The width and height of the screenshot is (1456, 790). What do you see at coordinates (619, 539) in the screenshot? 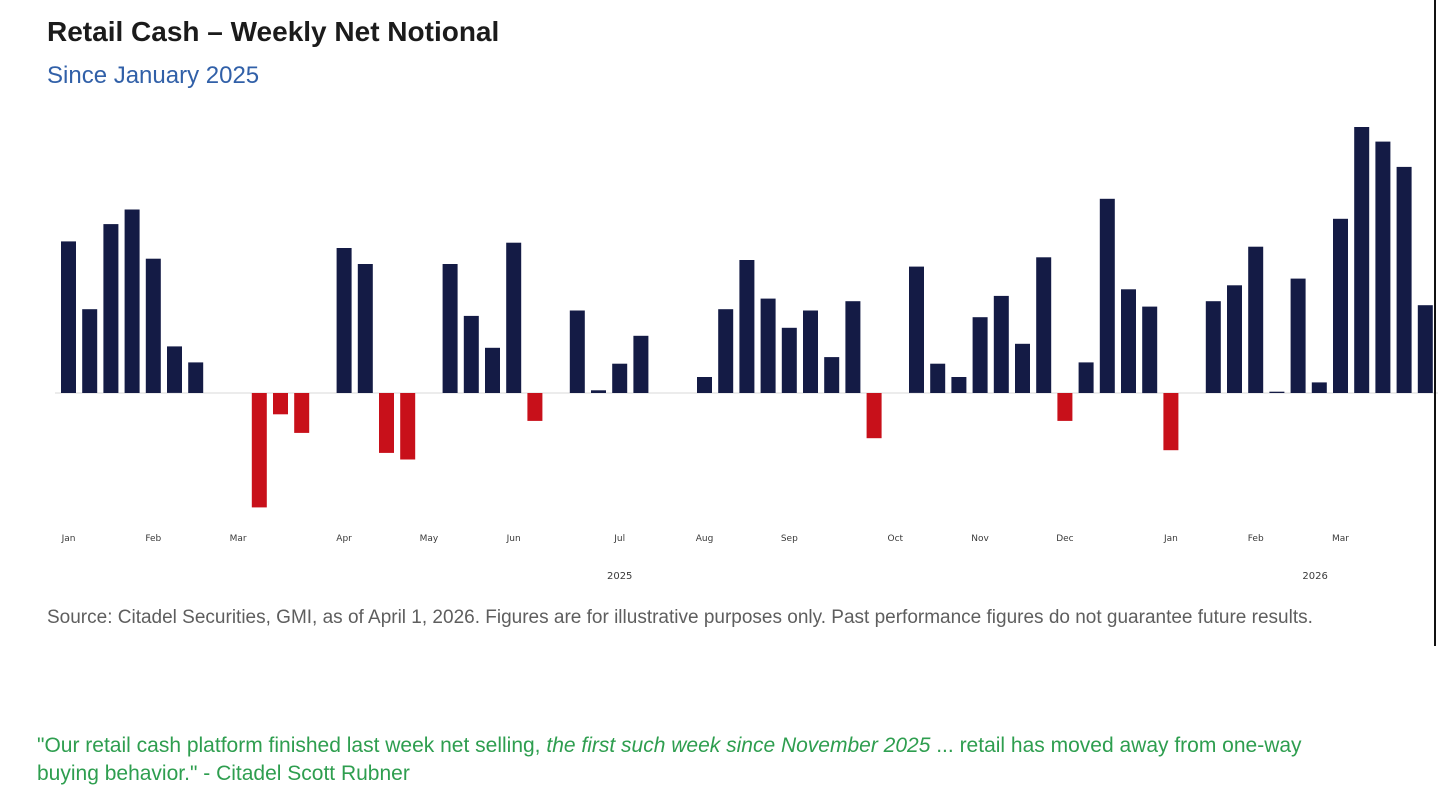
I see `month-tick-label: Jul` at bounding box center [619, 539].